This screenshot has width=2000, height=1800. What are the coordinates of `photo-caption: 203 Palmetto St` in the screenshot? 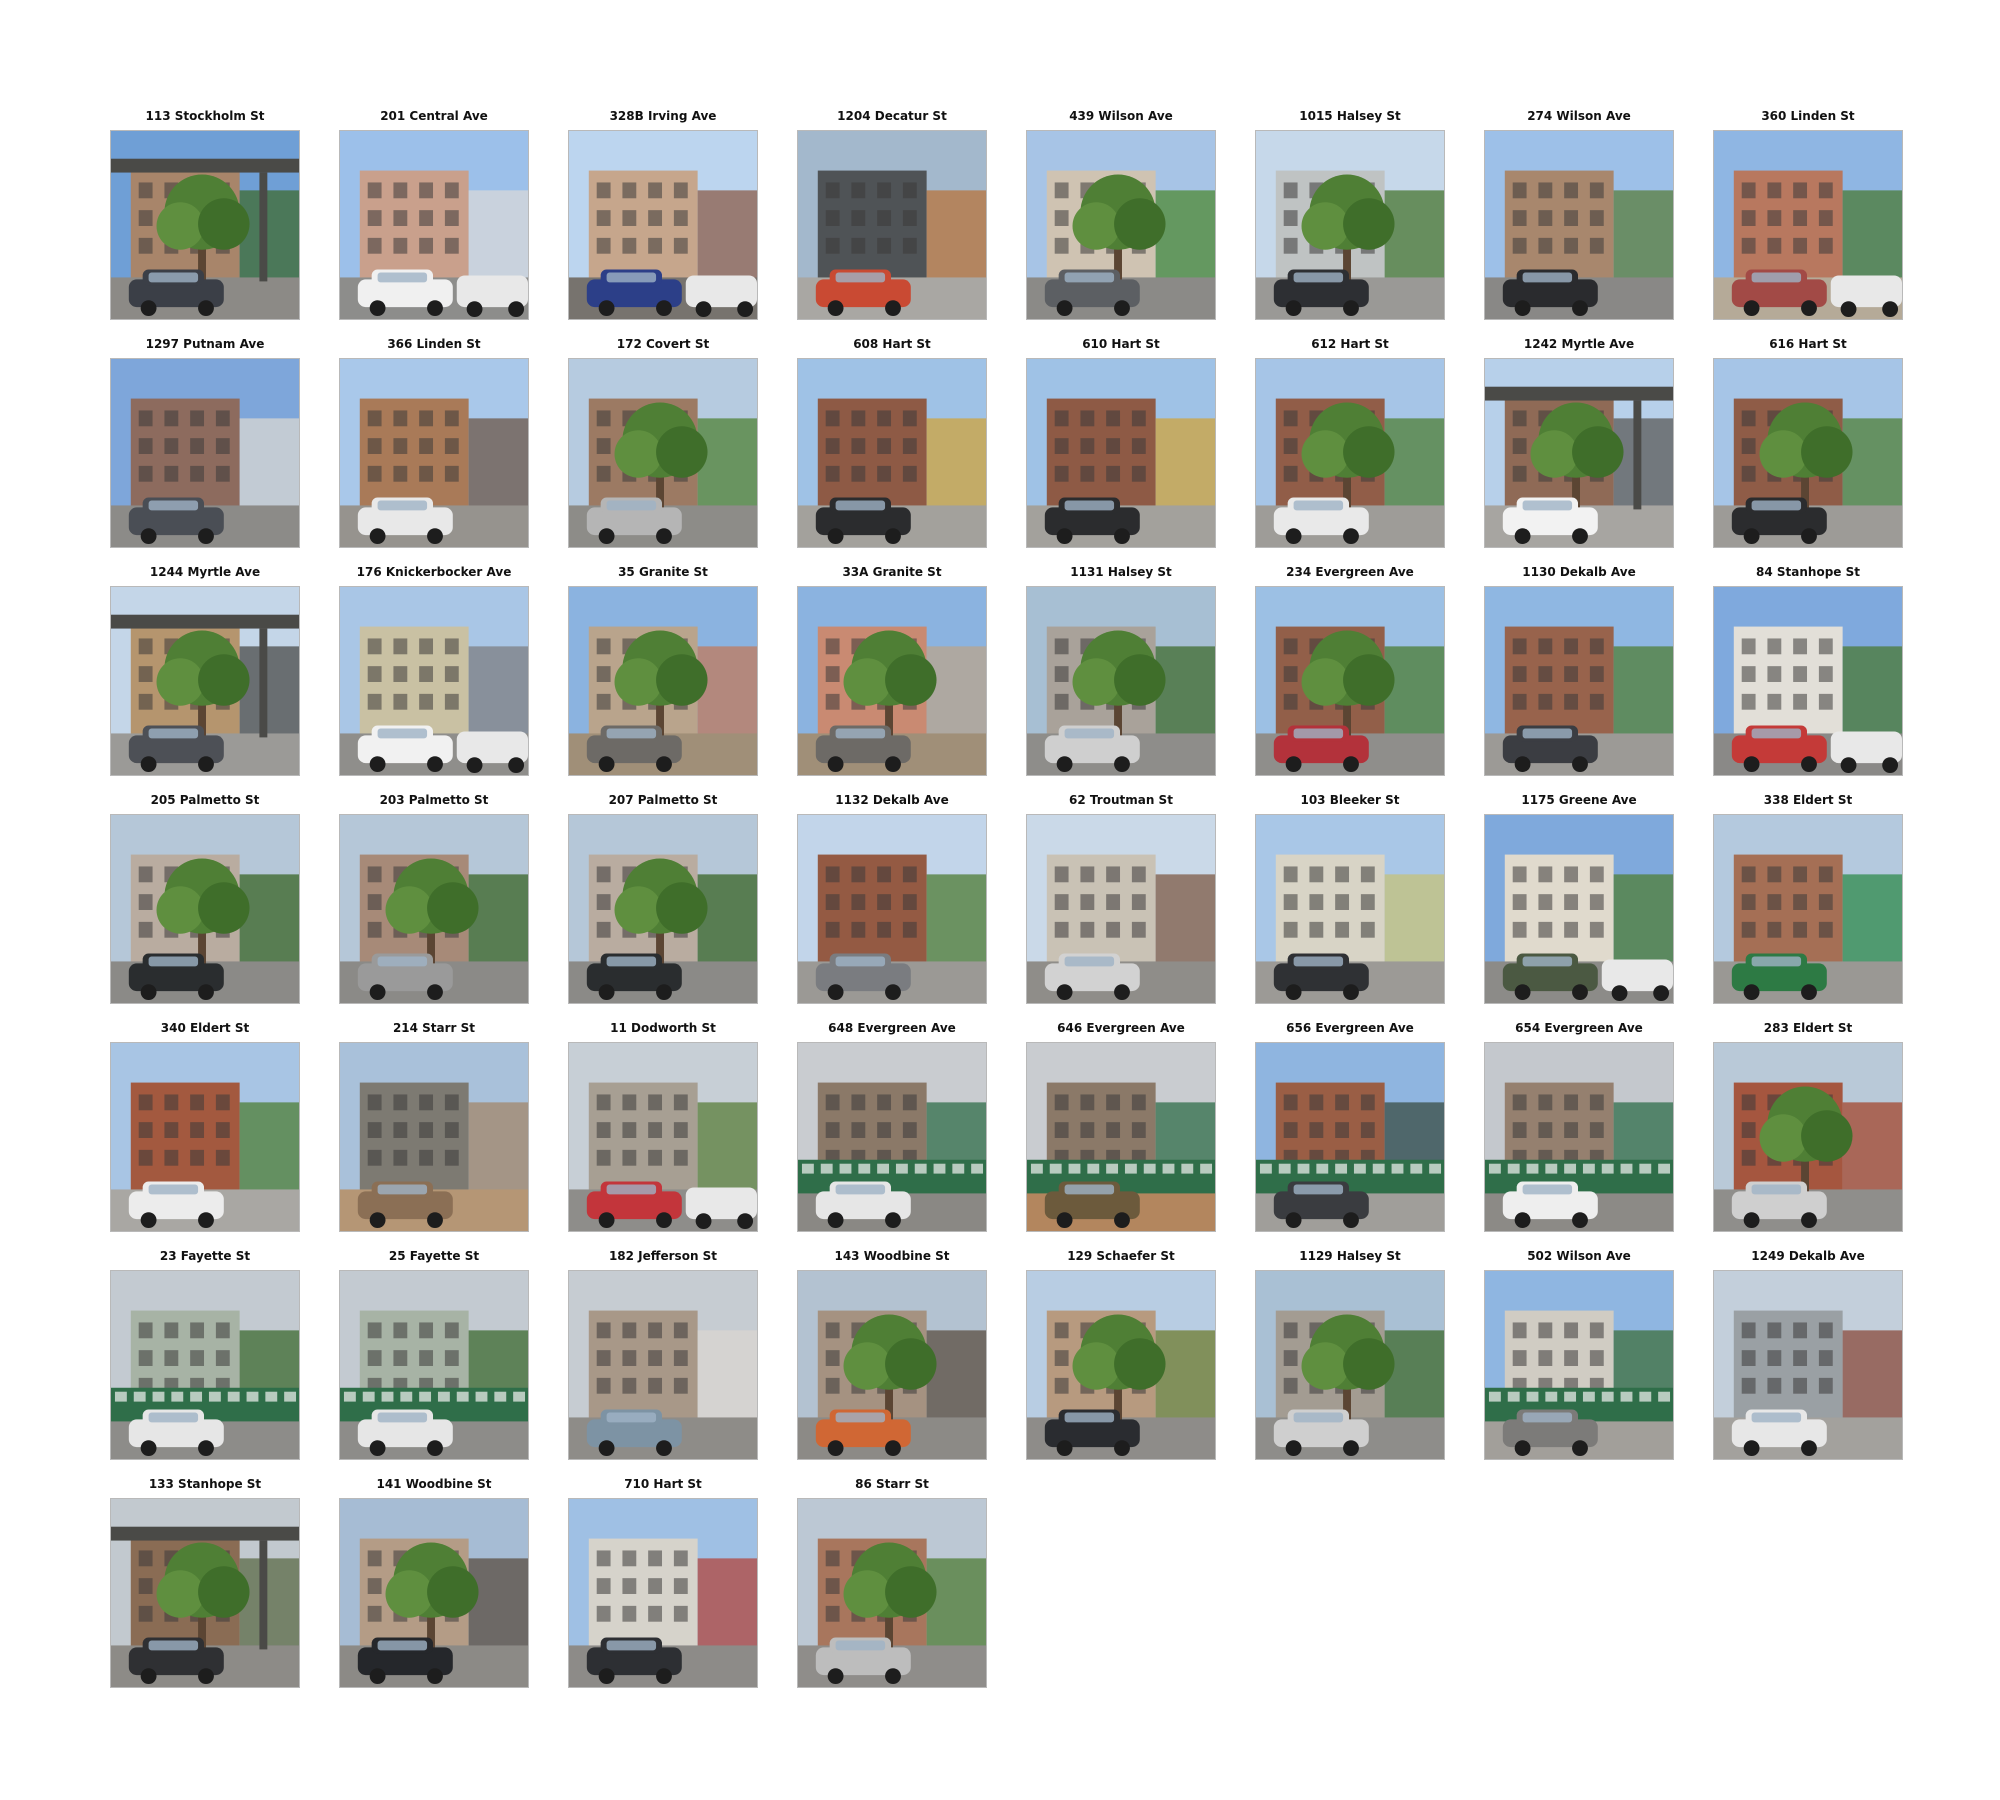 It's located at (434, 800).